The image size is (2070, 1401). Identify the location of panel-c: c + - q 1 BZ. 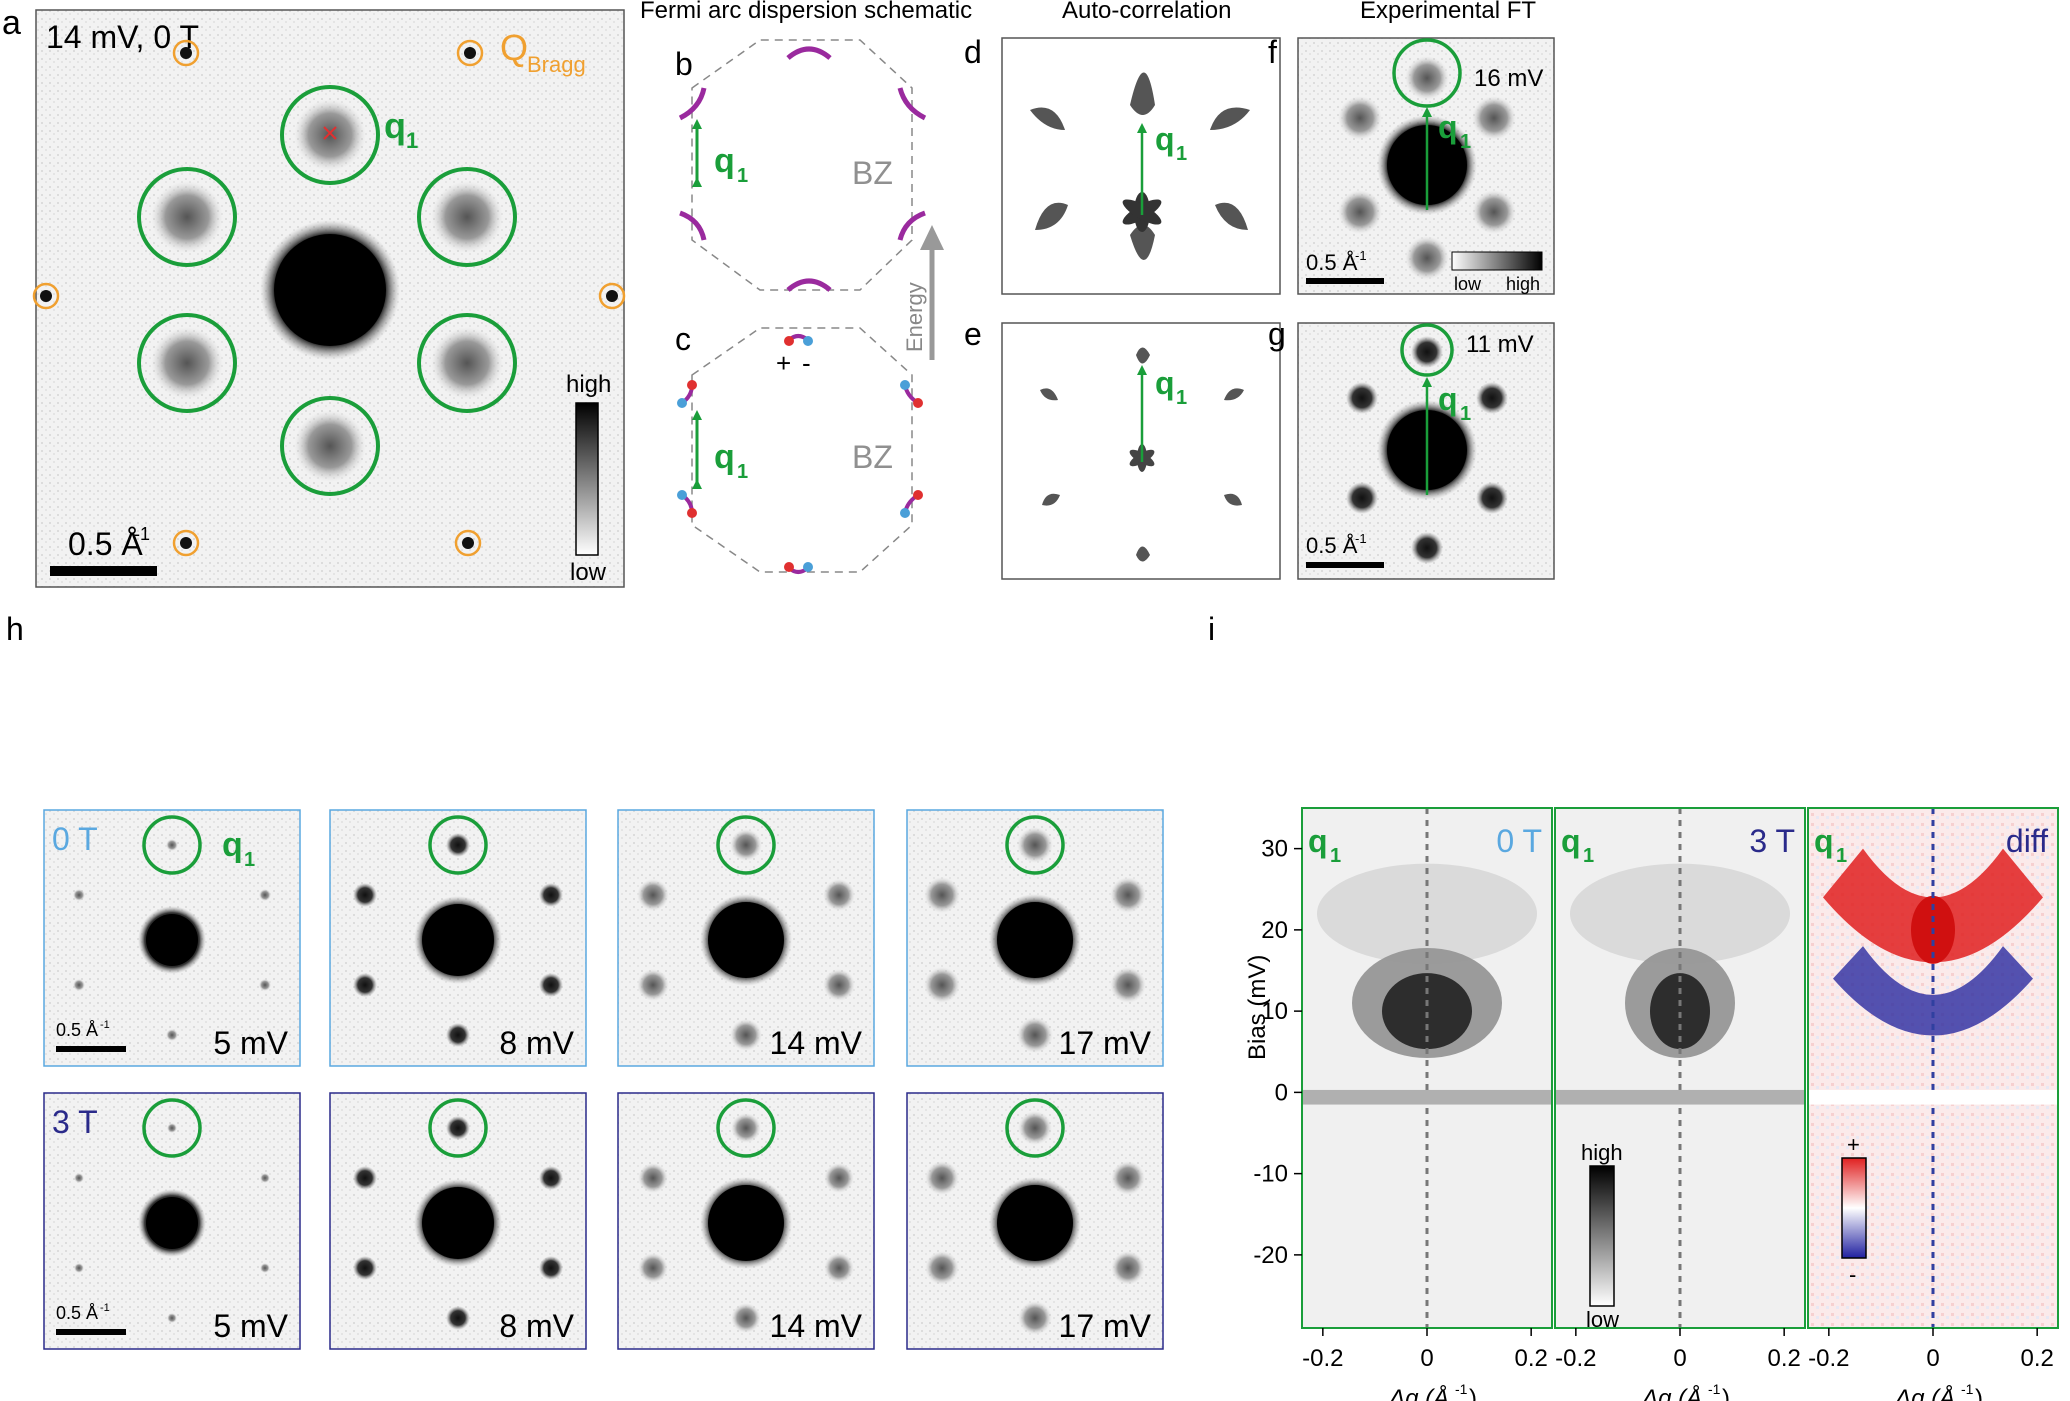
(799, 447).